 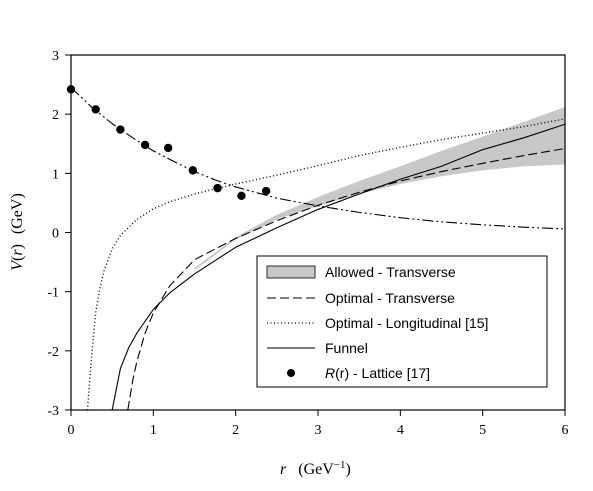 What do you see at coordinates (317, 348) in the screenshot?
I see `legend-item-funnel: Funnel` at bounding box center [317, 348].